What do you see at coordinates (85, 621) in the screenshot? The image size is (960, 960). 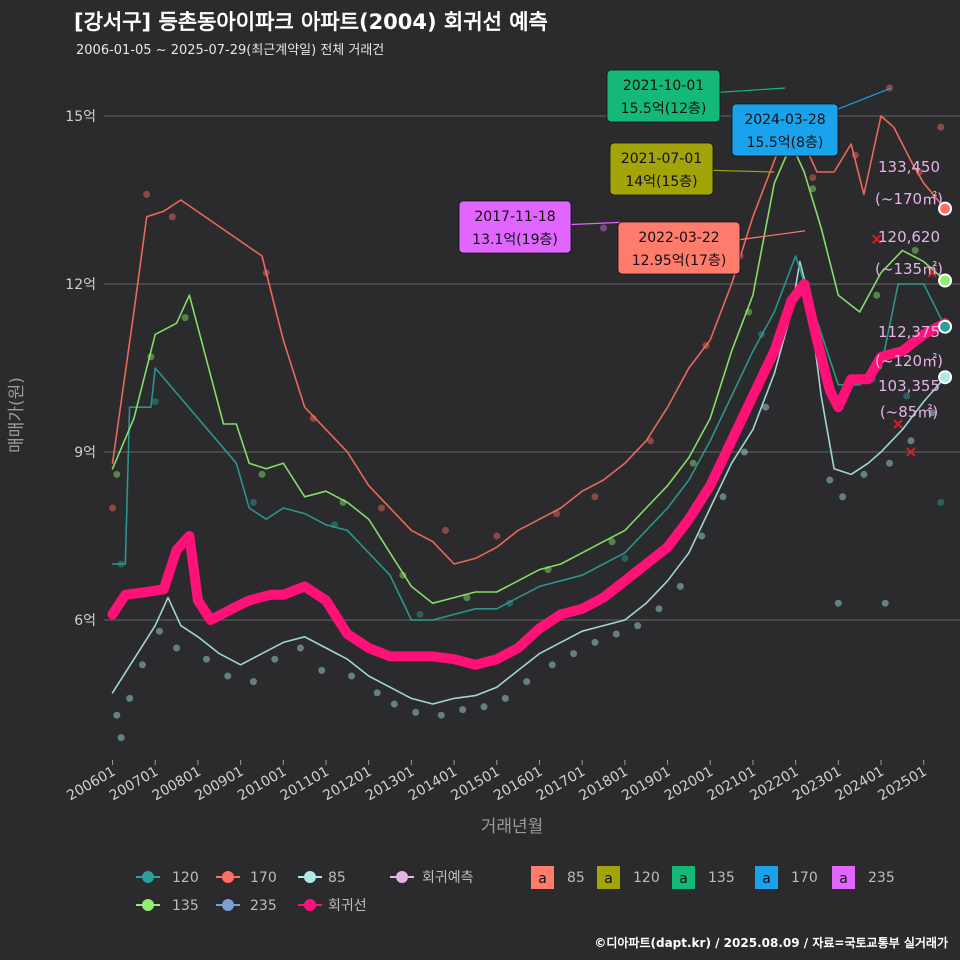 I see `y-tick-label: 6억` at bounding box center [85, 621].